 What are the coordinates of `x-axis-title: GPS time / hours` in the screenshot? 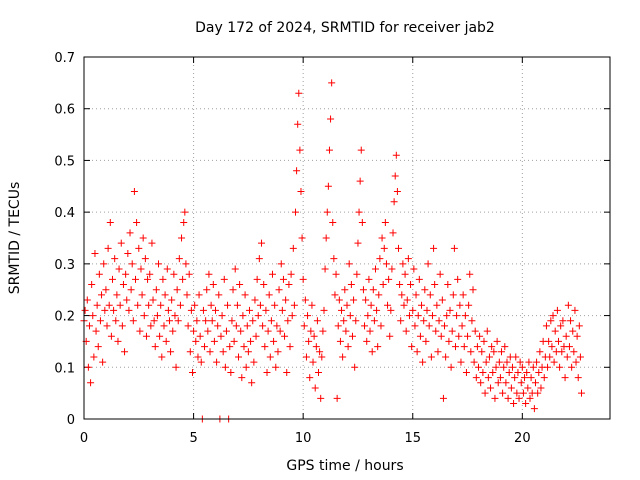 It's located at (344, 466).